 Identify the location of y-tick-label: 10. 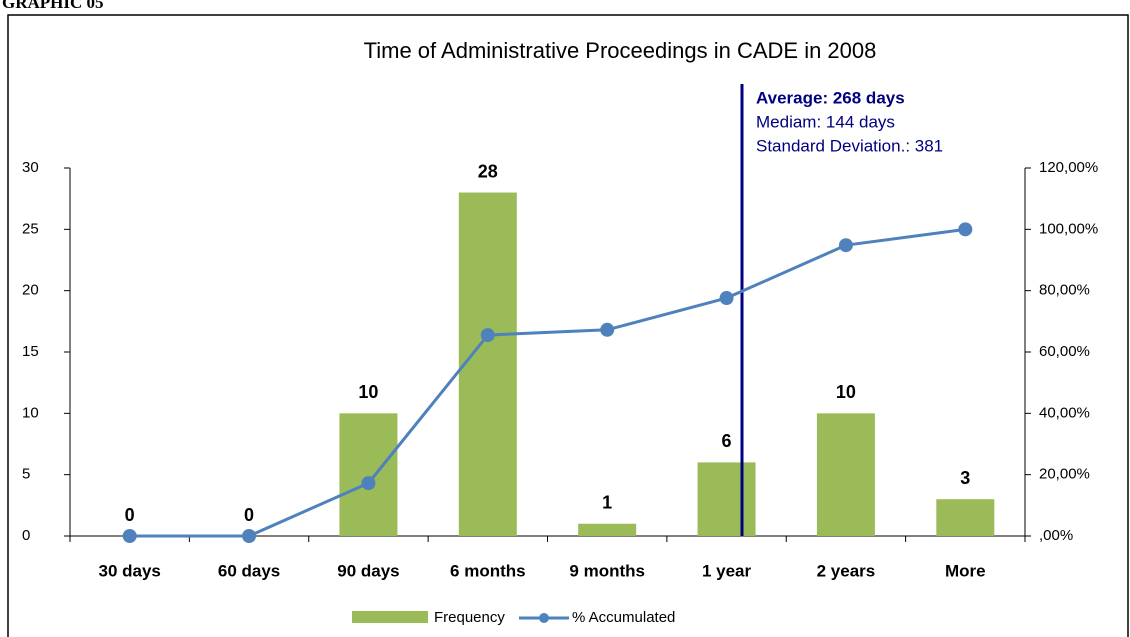
(30, 412).